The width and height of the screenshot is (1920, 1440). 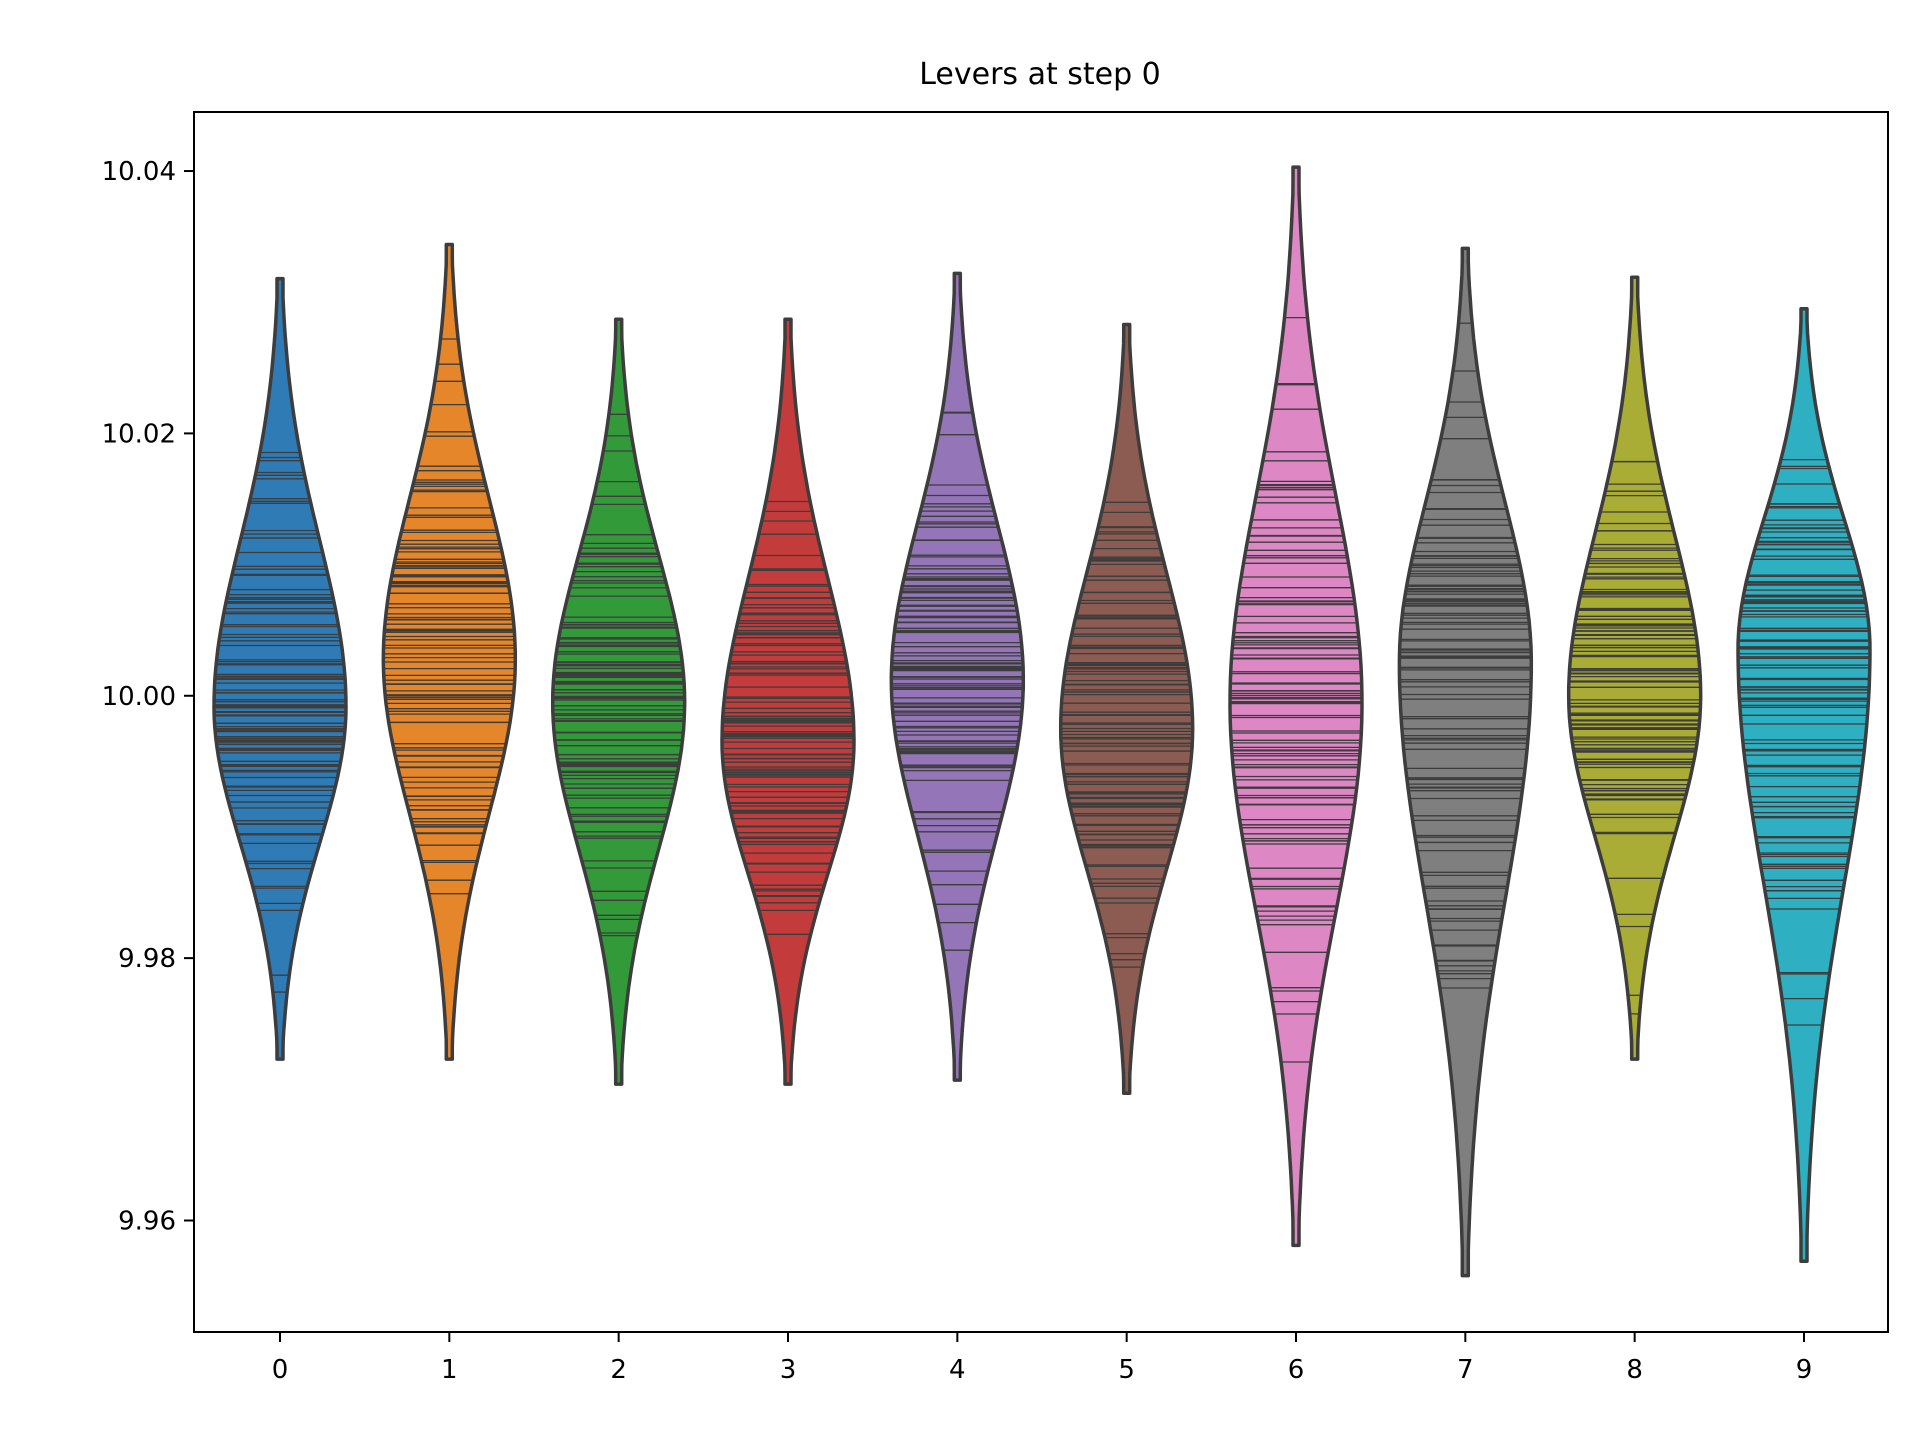 I want to click on x-tick-label: 4, so click(x=957, y=1370).